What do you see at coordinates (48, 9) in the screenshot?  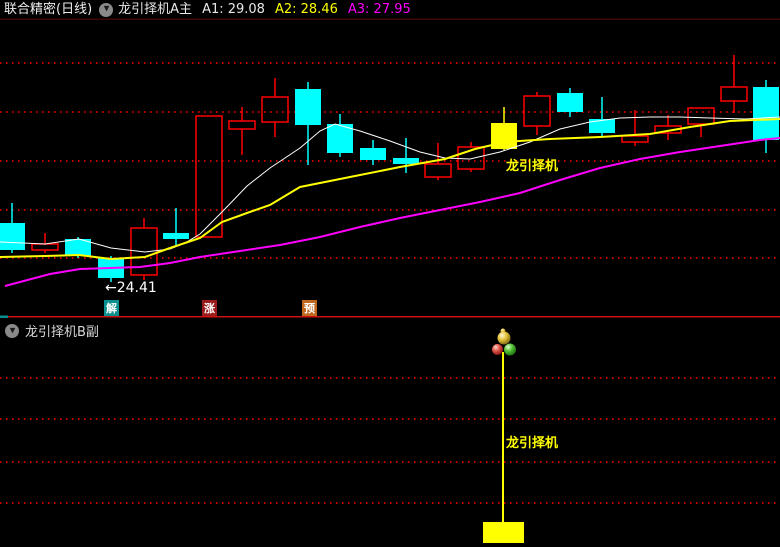 I see `stock-title: 联合精密(日线)` at bounding box center [48, 9].